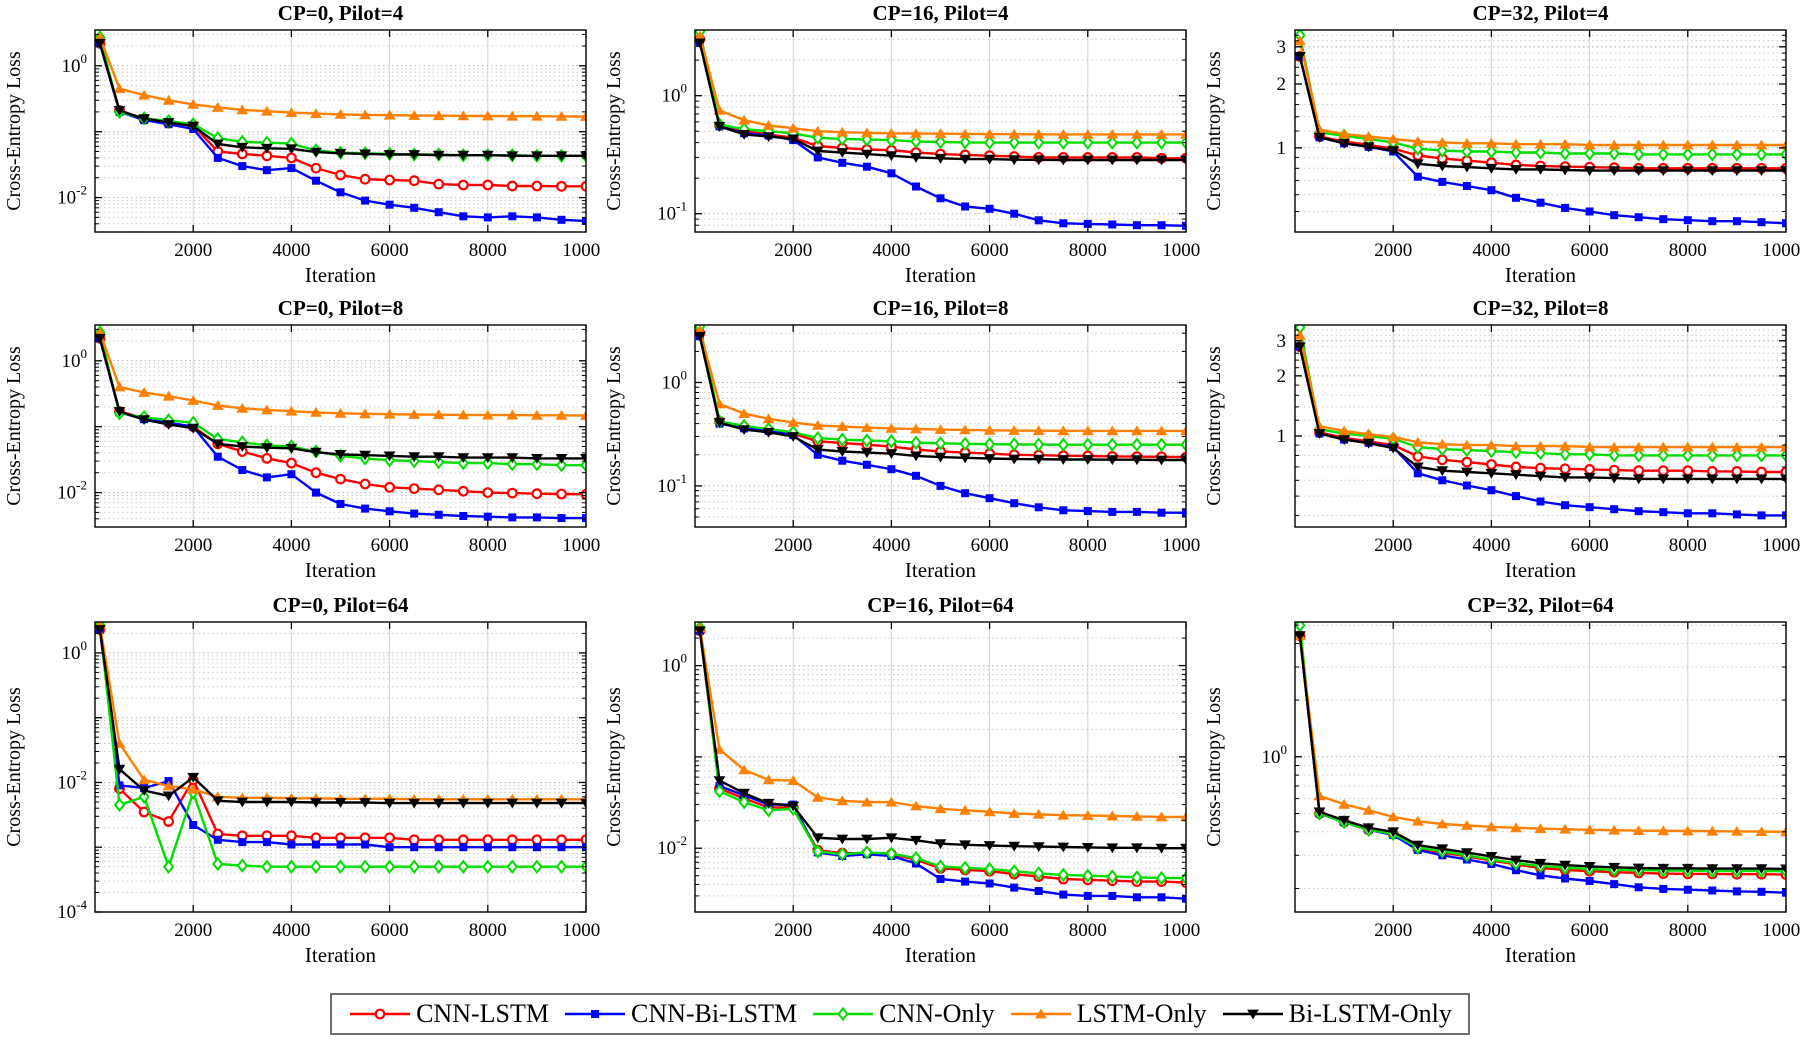 This screenshot has width=1800, height=1044. I want to click on chart-title: CP=16, Pilot=4, so click(941, 13).